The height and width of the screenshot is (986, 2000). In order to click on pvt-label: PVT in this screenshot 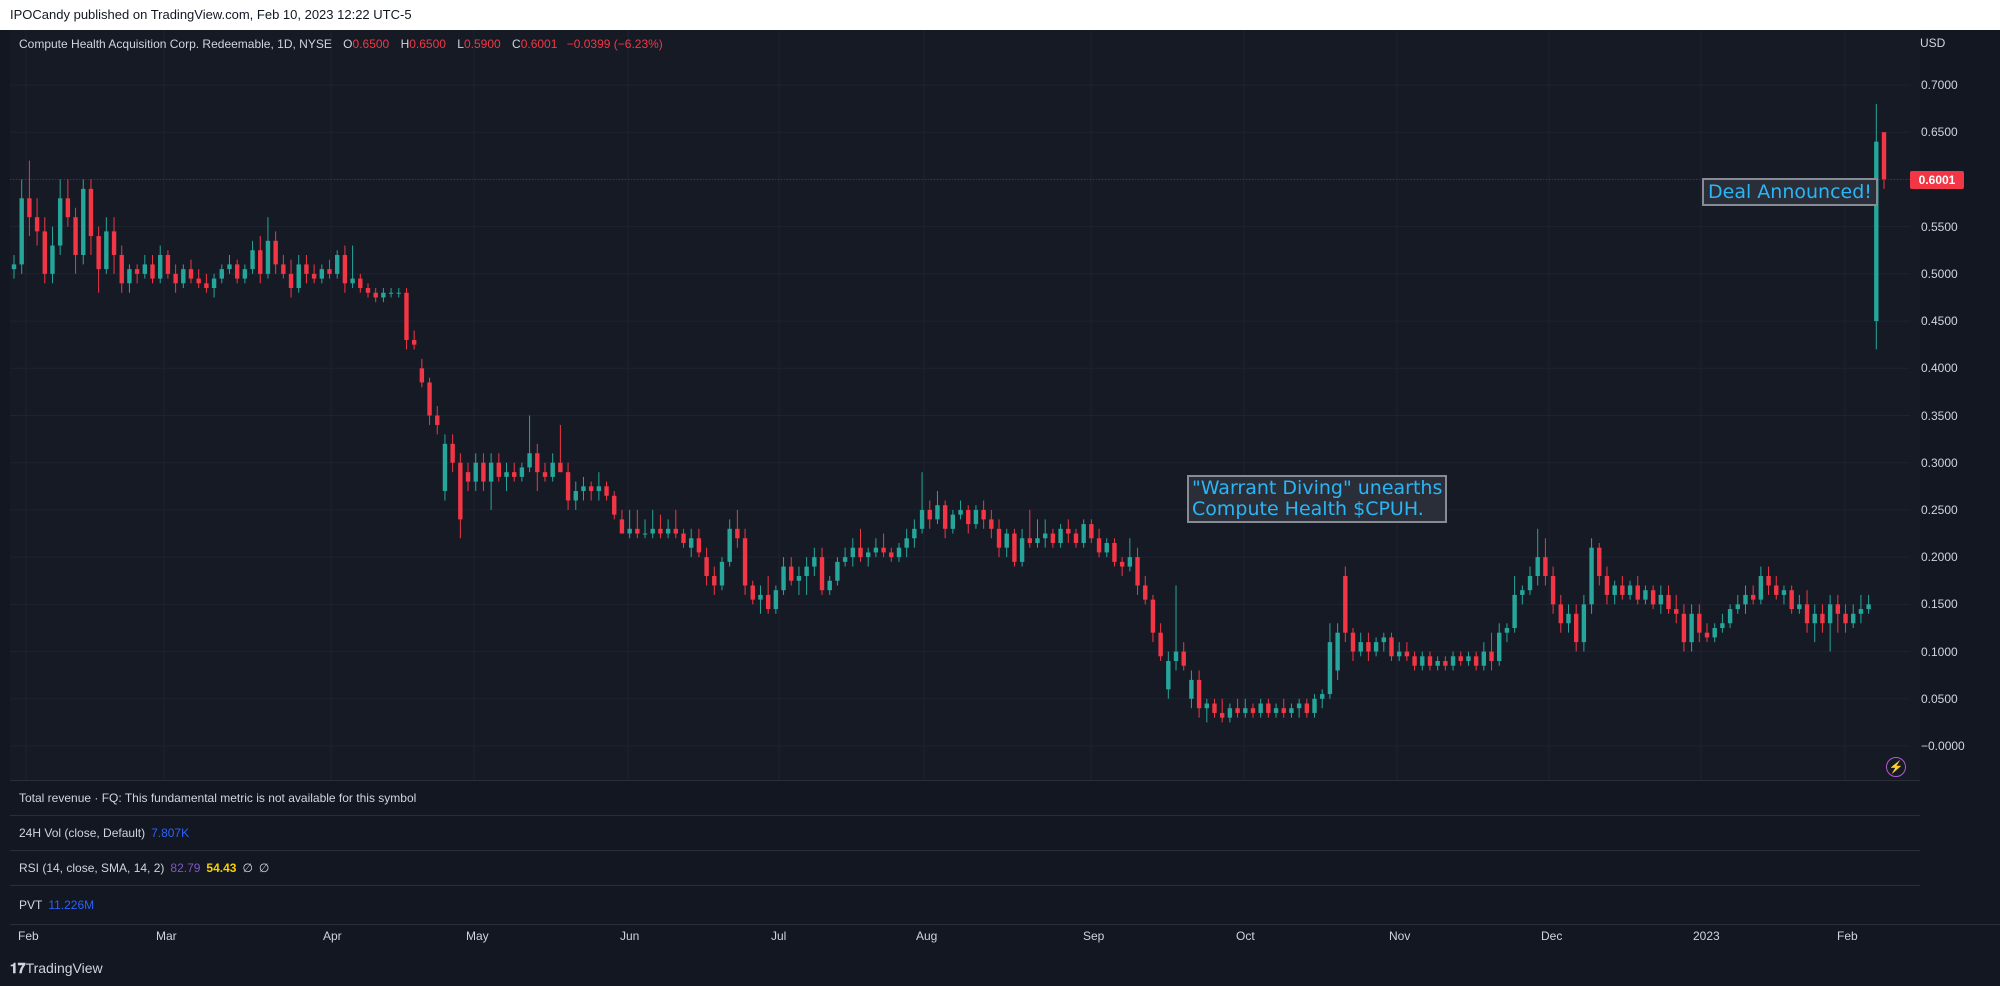, I will do `click(31, 905)`.